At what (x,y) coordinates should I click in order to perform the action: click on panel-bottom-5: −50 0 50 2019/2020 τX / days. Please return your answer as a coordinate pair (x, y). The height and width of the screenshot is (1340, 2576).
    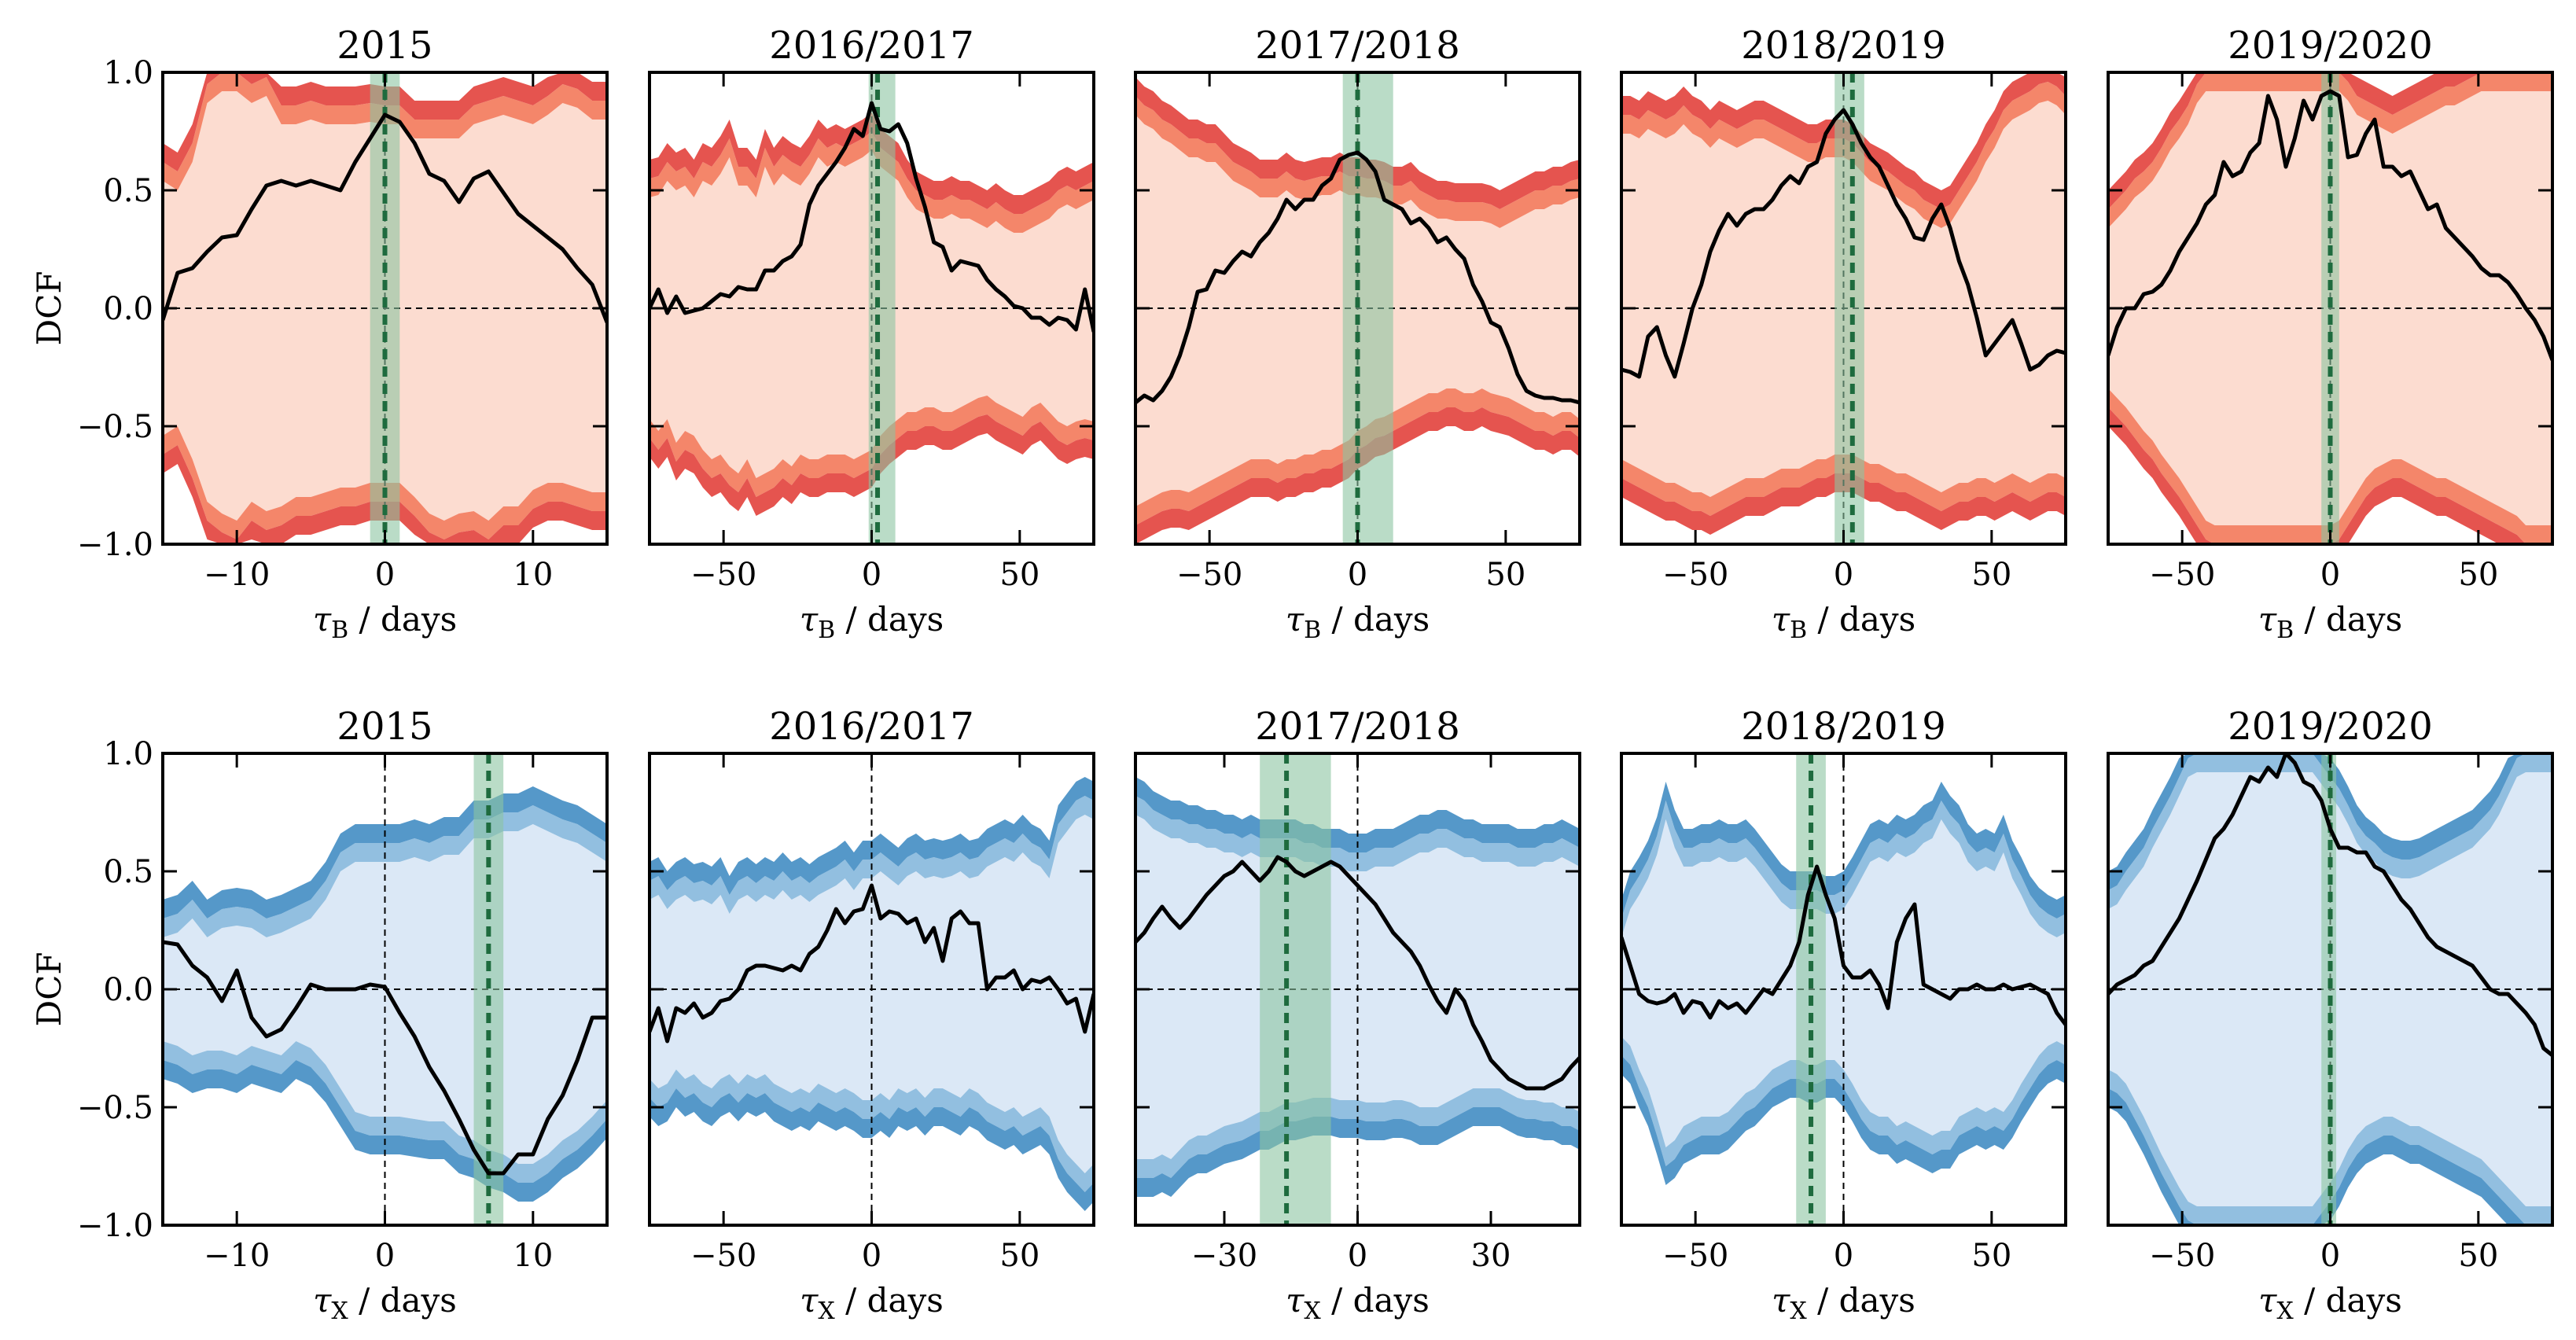
    Looking at the image, I should click on (2330, 1015).